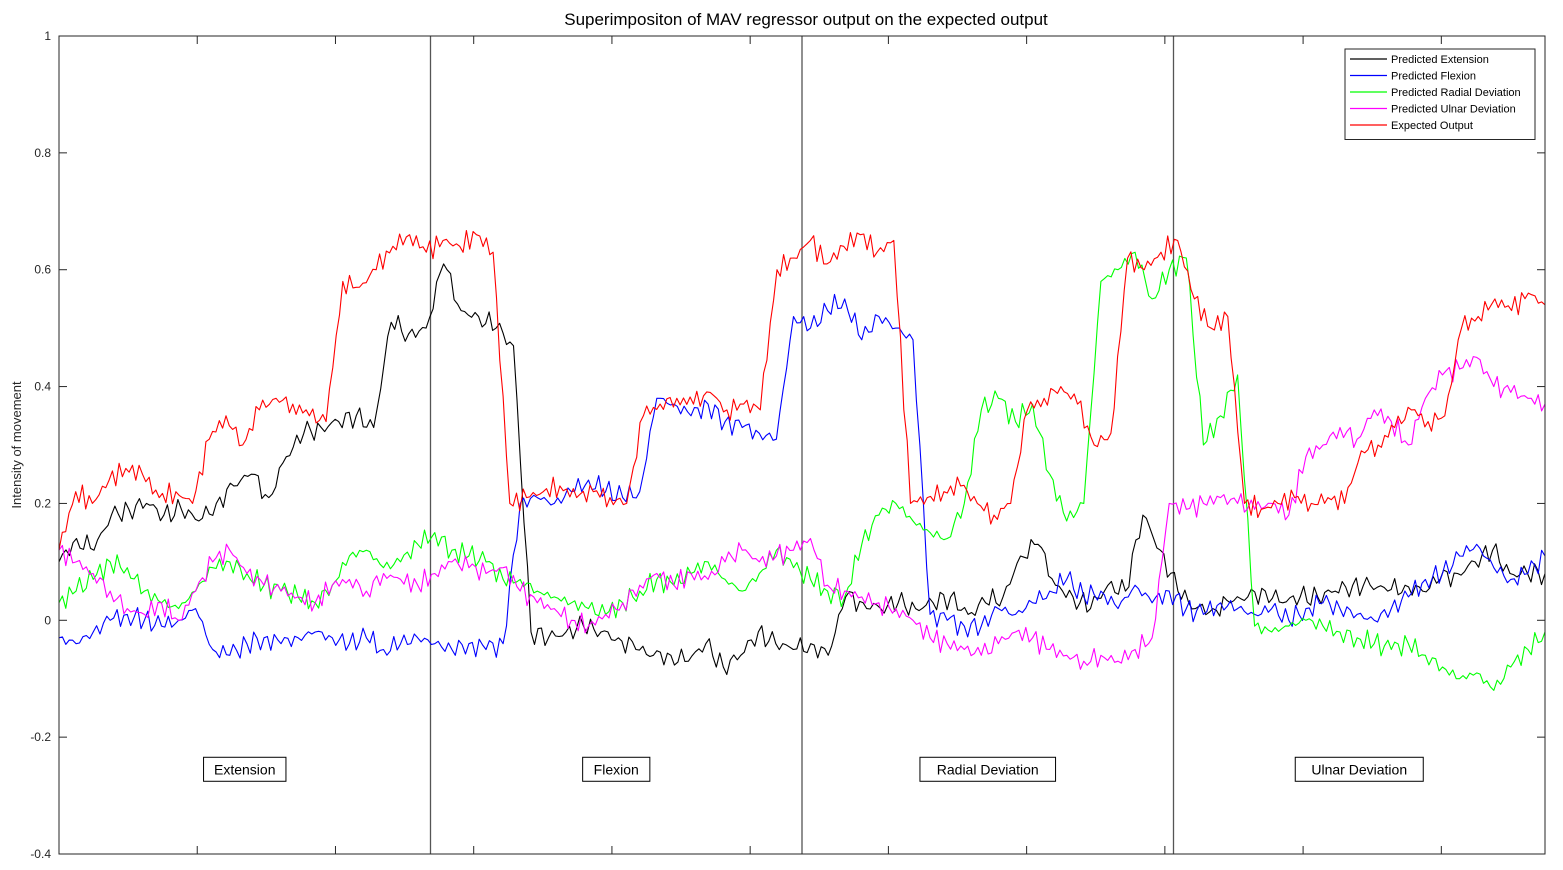 The width and height of the screenshot is (1563, 870). I want to click on legend-label: Predicted Radial Deviation, so click(1456, 93).